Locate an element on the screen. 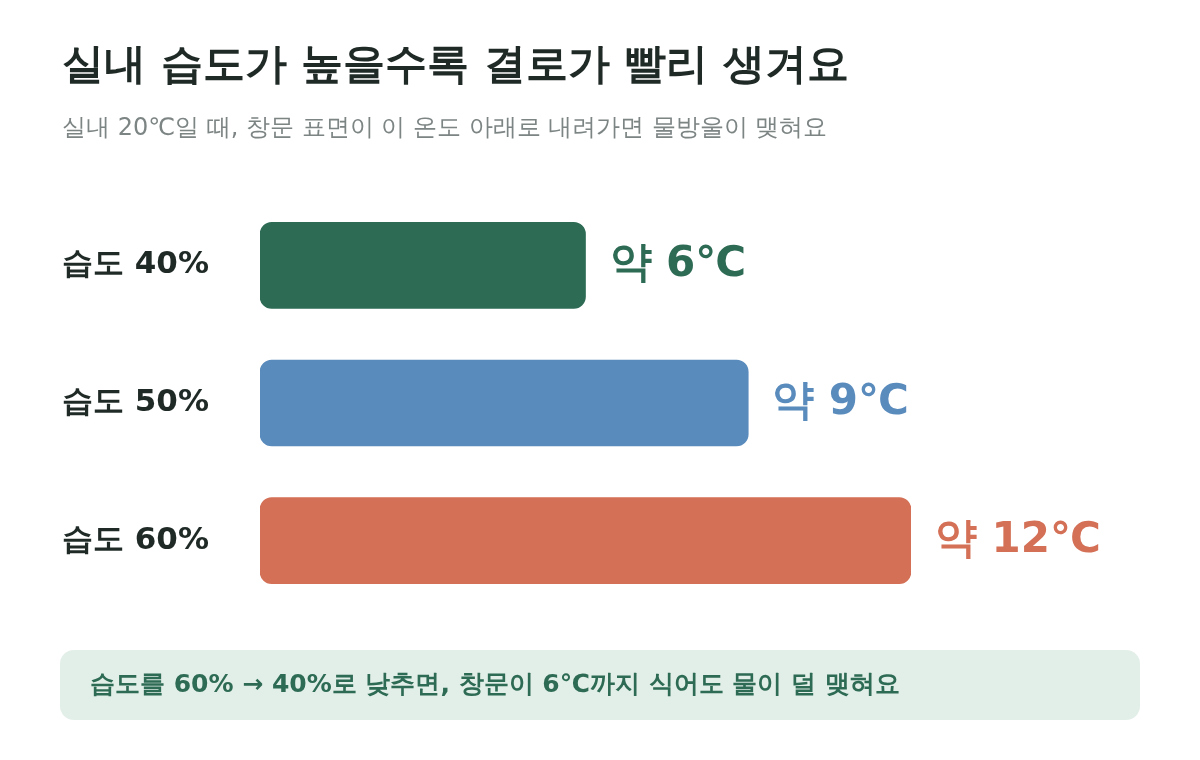 This screenshot has height=760, width=1200. y-tick-label: 습도 60% is located at coordinates (135, 537).